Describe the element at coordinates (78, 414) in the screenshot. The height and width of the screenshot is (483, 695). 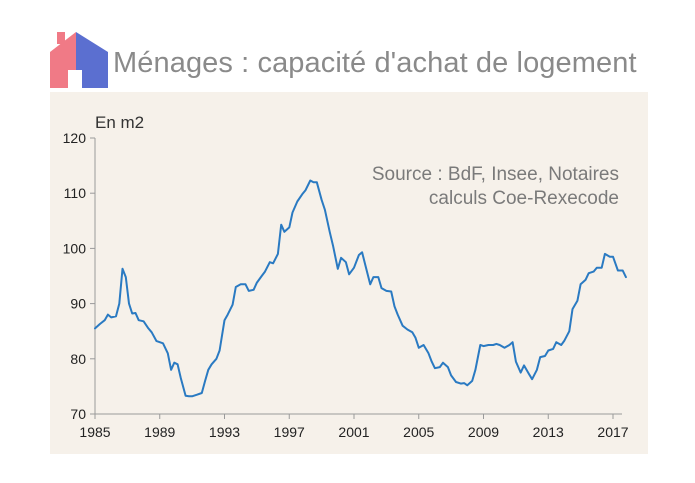
I see `y-tick-label: 70` at that location.